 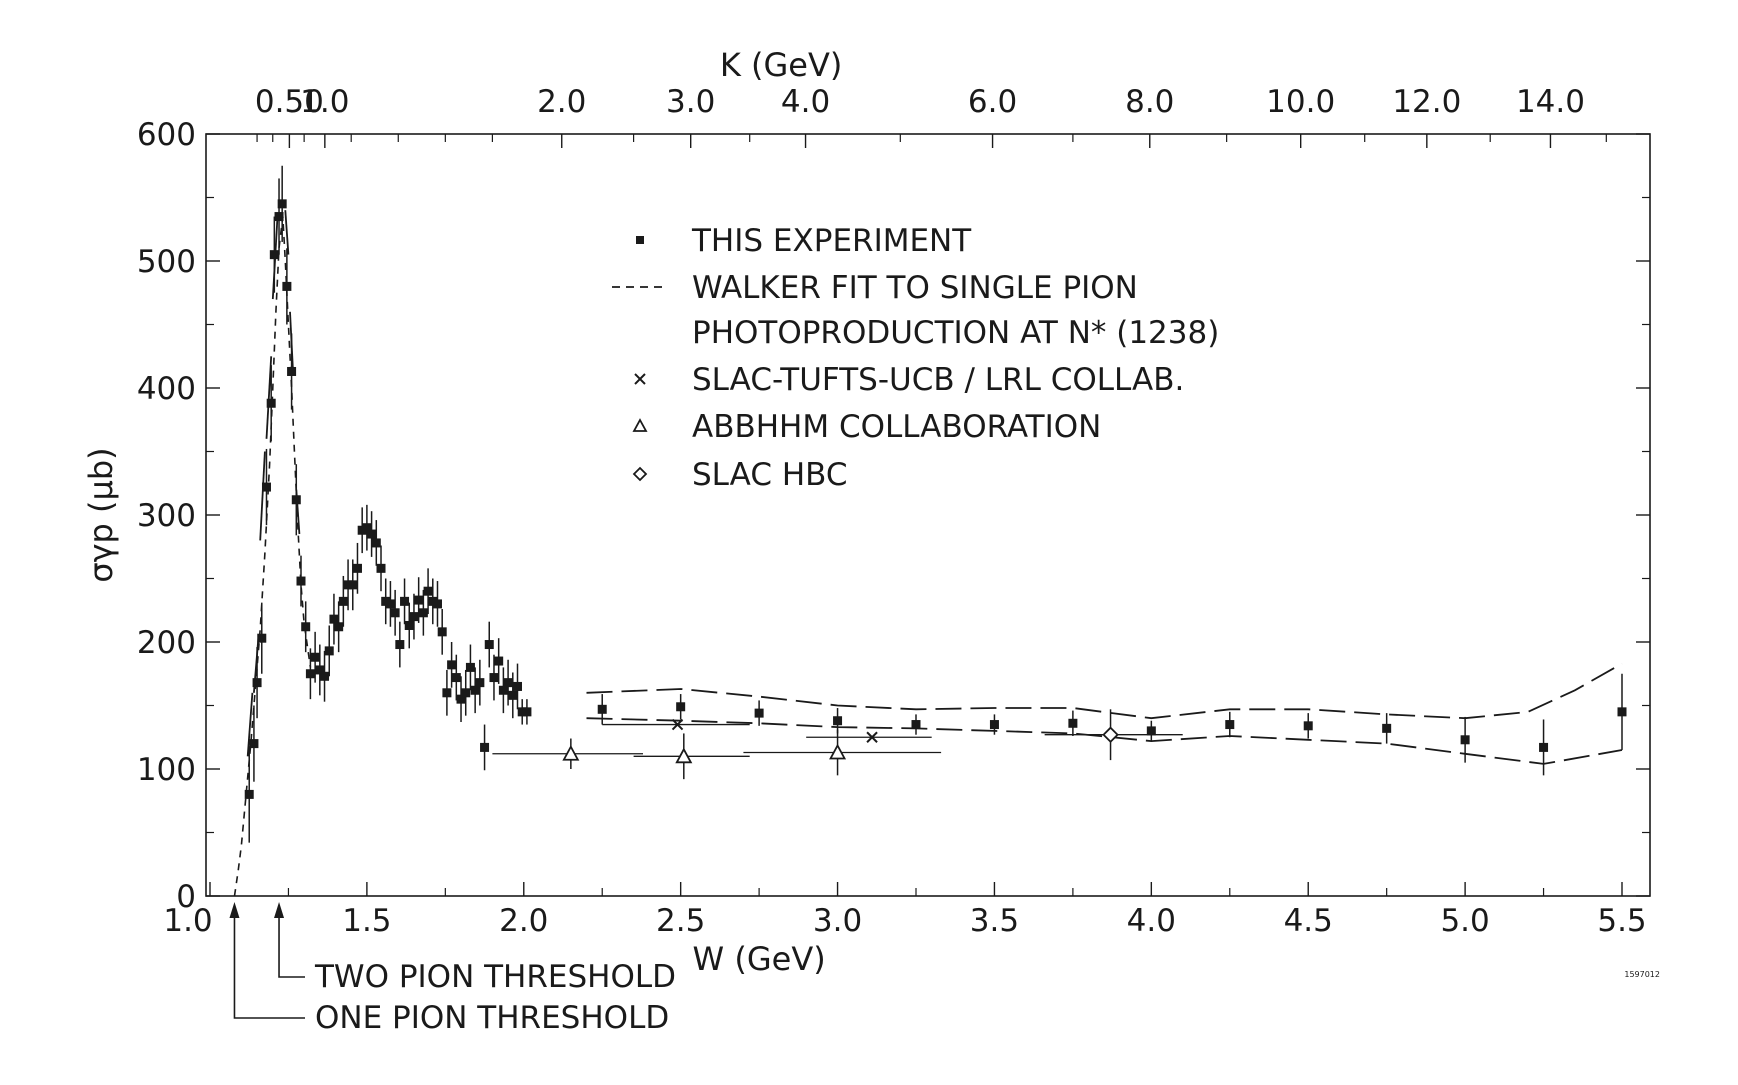 I want to click on two-pion-leader, so click(x=291, y=942).